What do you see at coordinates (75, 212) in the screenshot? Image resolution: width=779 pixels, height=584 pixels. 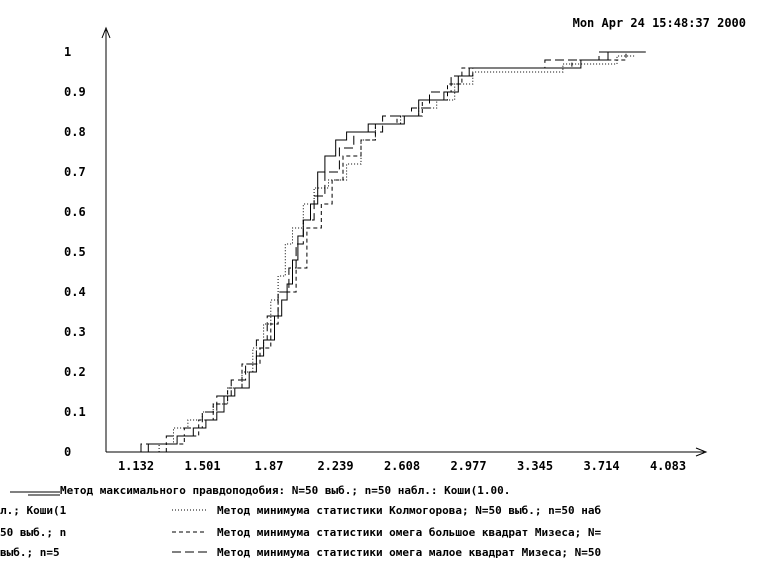 I see `y-tick-label: 0.6` at bounding box center [75, 212].